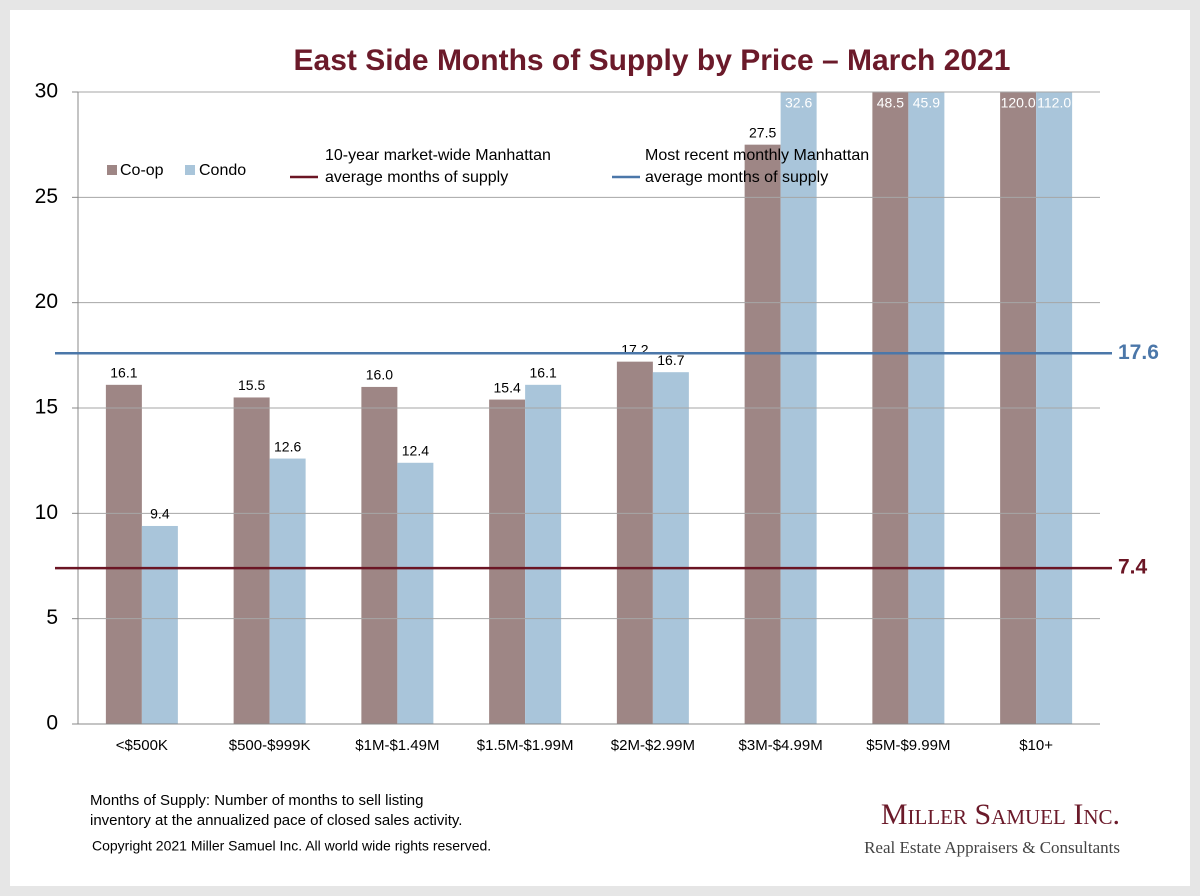 The width and height of the screenshot is (1200, 896). I want to click on x-tick-label: <$500K, so click(142, 745).